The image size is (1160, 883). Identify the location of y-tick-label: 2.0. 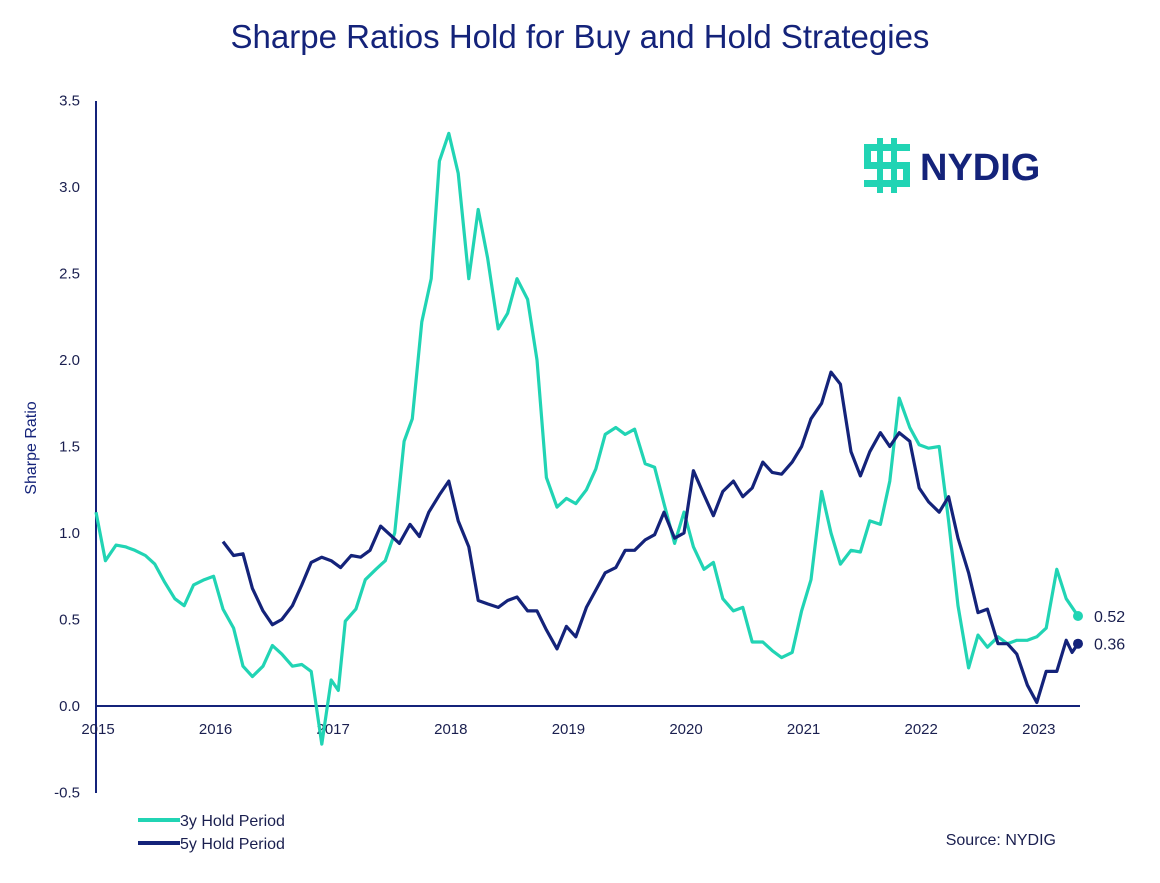
(69, 360).